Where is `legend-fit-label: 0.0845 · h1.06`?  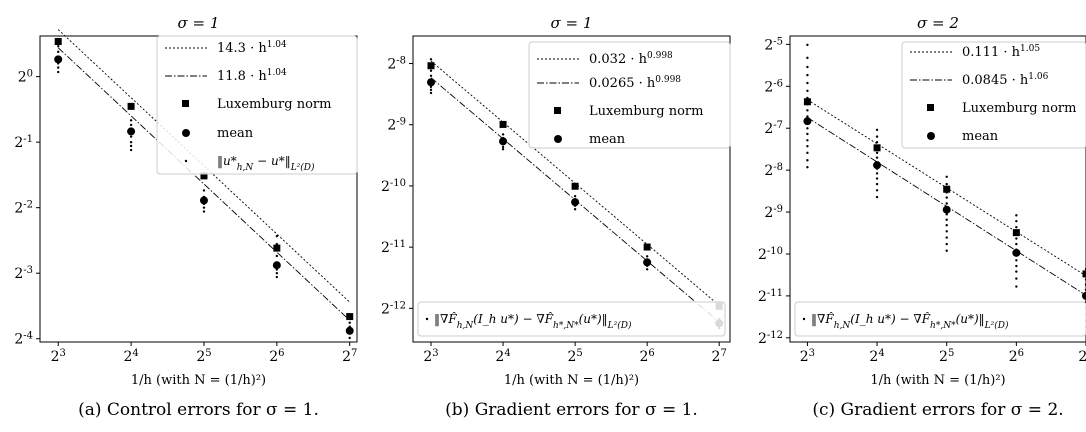 legend-fit-label: 0.0845 · h1.06 is located at coordinates (1005, 80).